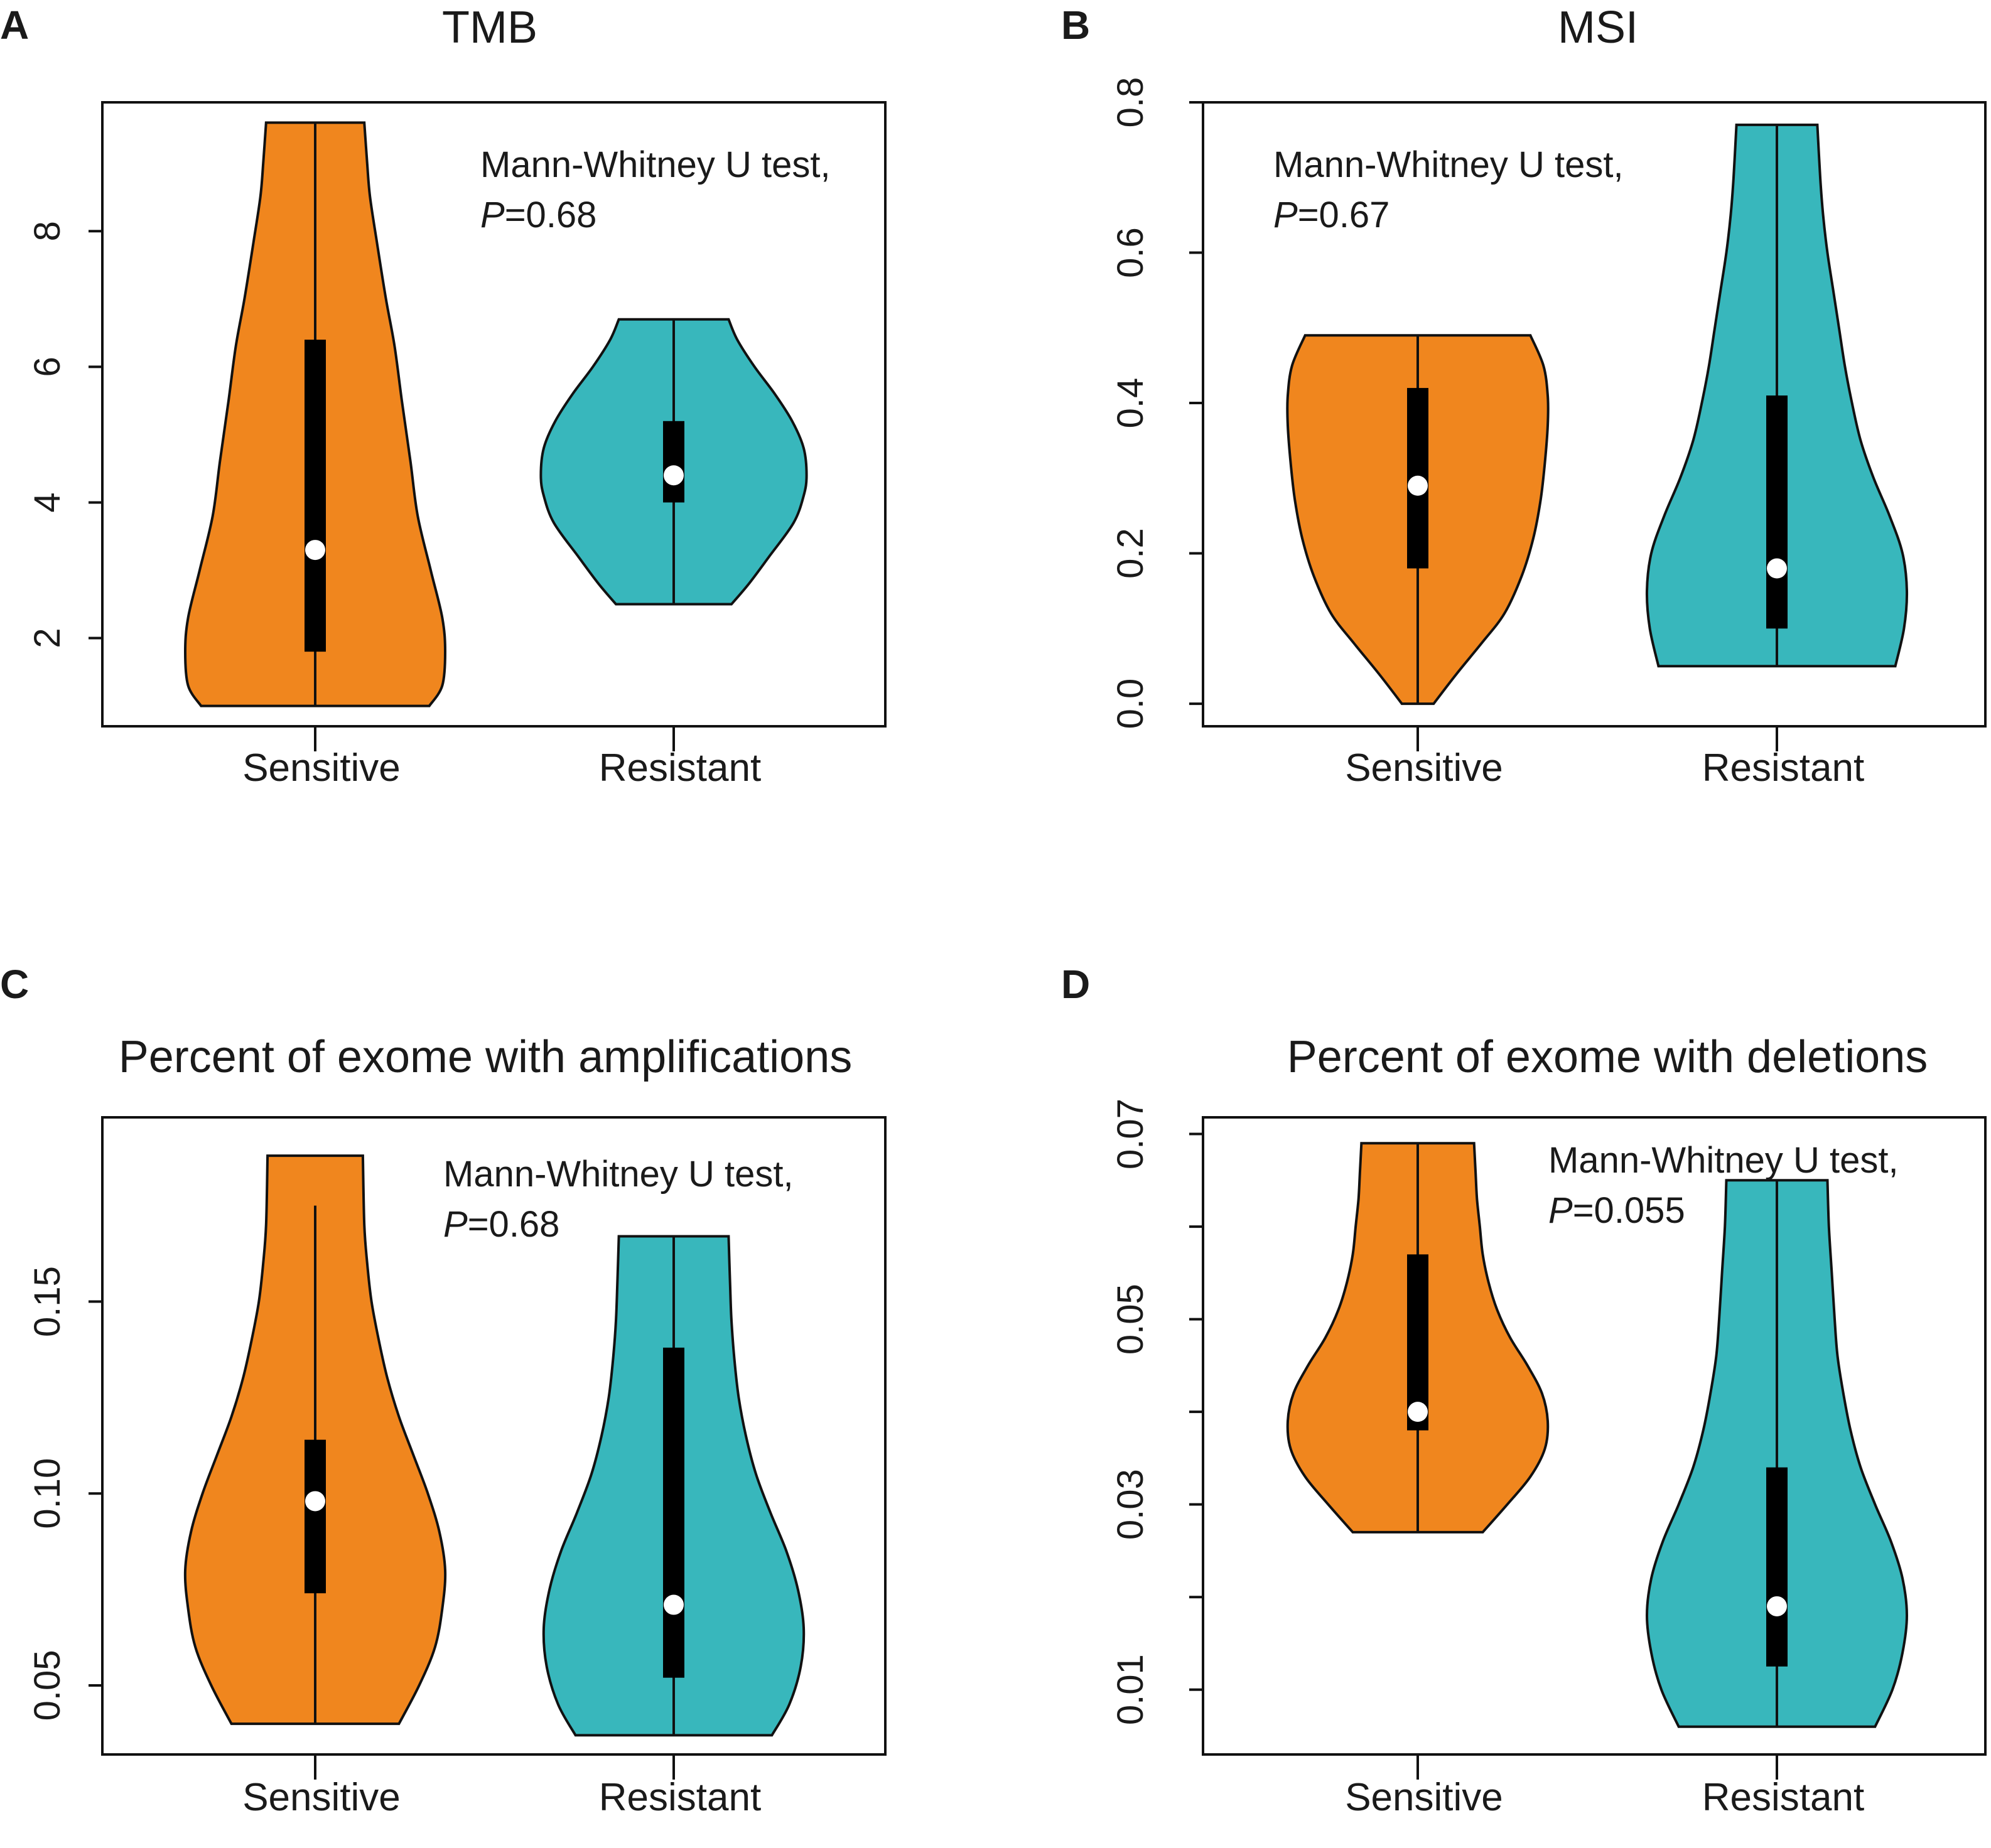  What do you see at coordinates (1075, 25) in the screenshot?
I see `panel-letter: B` at bounding box center [1075, 25].